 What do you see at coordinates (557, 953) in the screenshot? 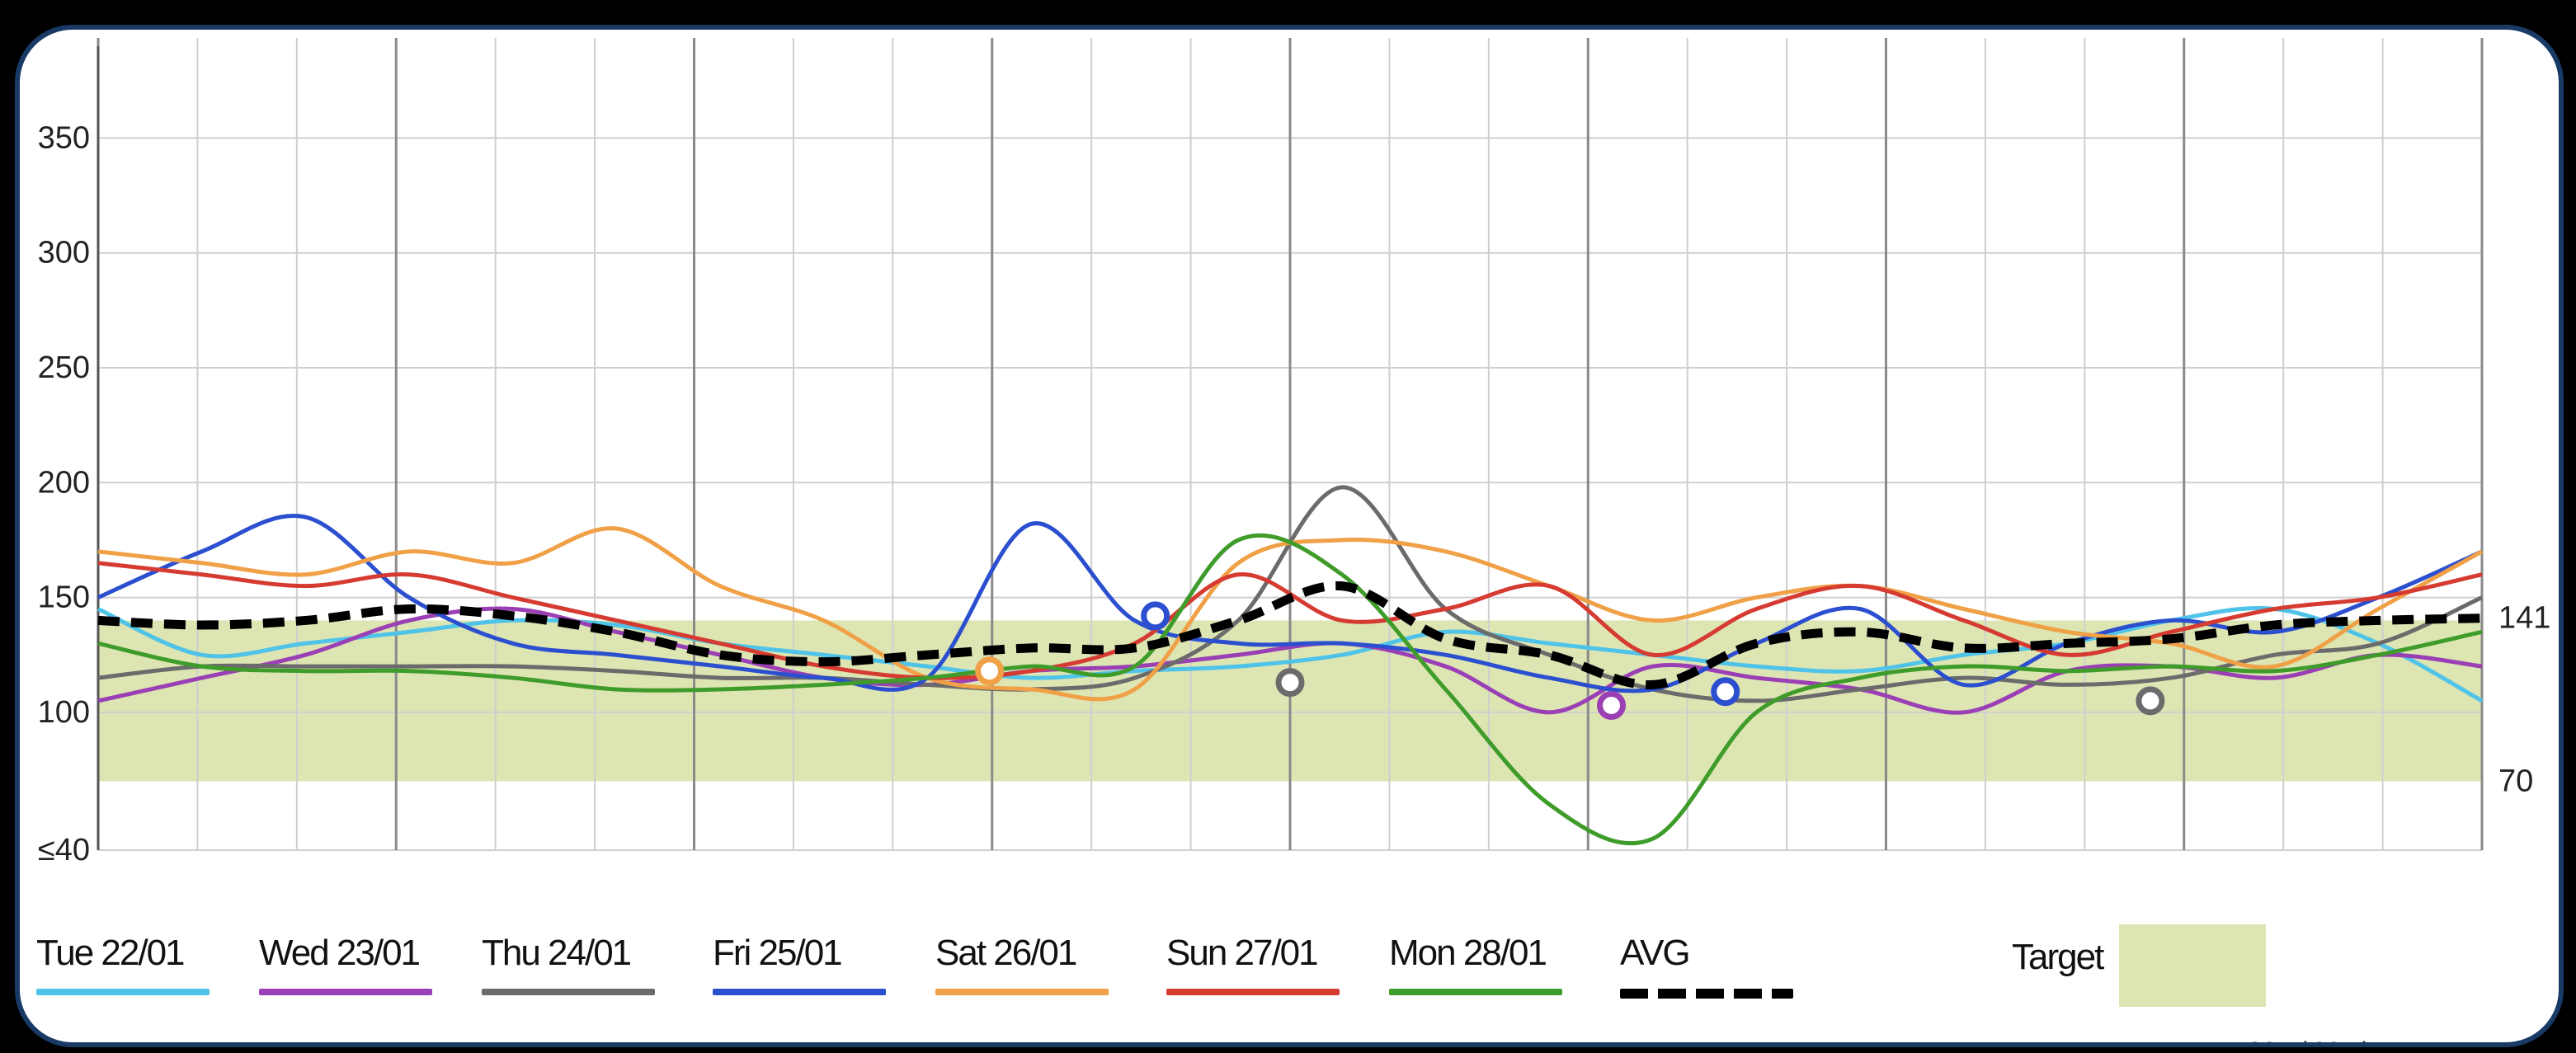
I see `legend-label: Thu 24/01` at bounding box center [557, 953].